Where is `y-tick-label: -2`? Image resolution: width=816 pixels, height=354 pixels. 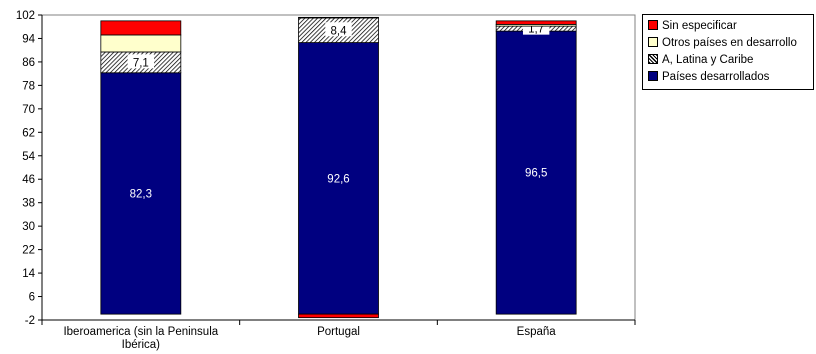
y-tick-label: -2 is located at coordinates (30, 321).